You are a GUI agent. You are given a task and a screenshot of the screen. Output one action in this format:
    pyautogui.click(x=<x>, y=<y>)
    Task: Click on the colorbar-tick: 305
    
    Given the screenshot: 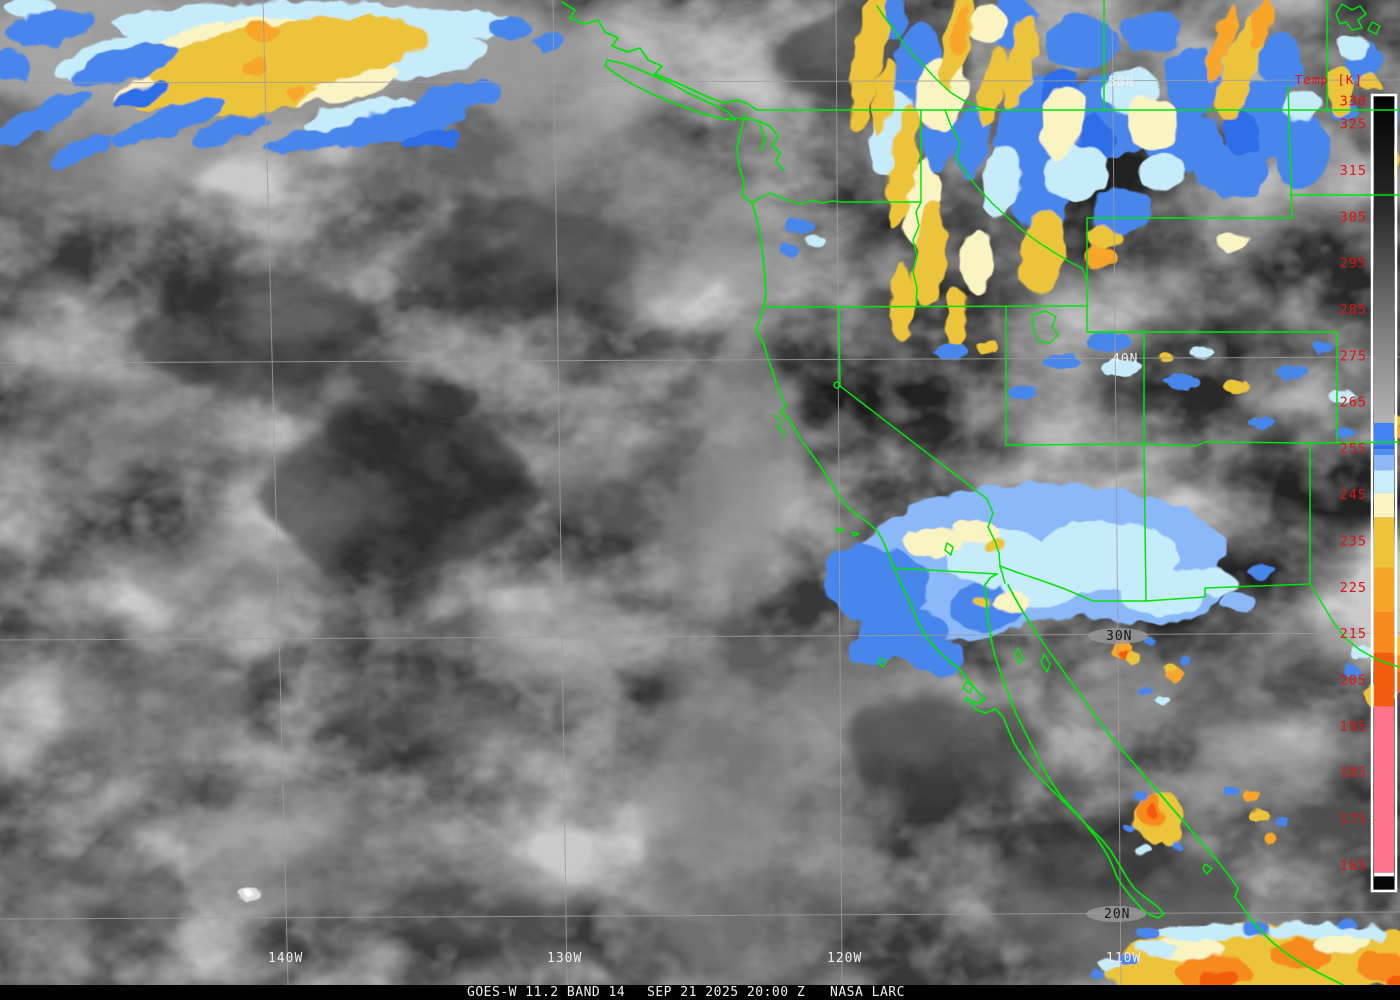 What is the action you would take?
    pyautogui.click(x=1353, y=217)
    